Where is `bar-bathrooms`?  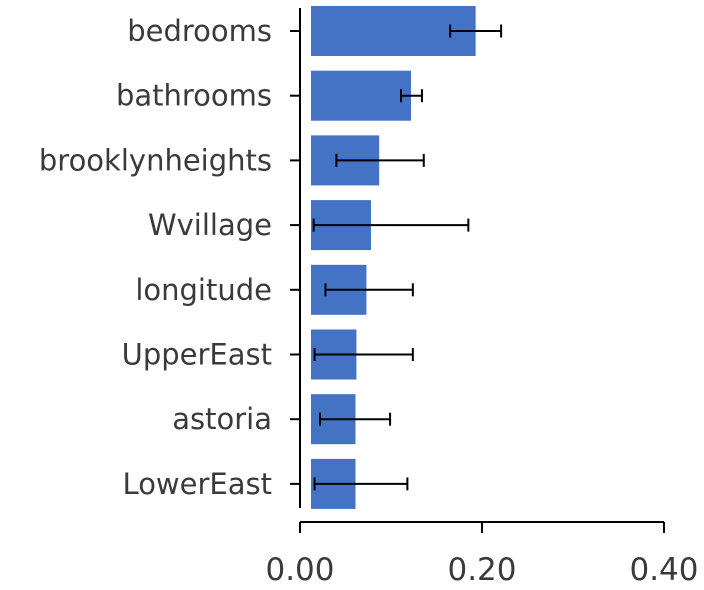
bar-bathrooms is located at coordinates (361, 95).